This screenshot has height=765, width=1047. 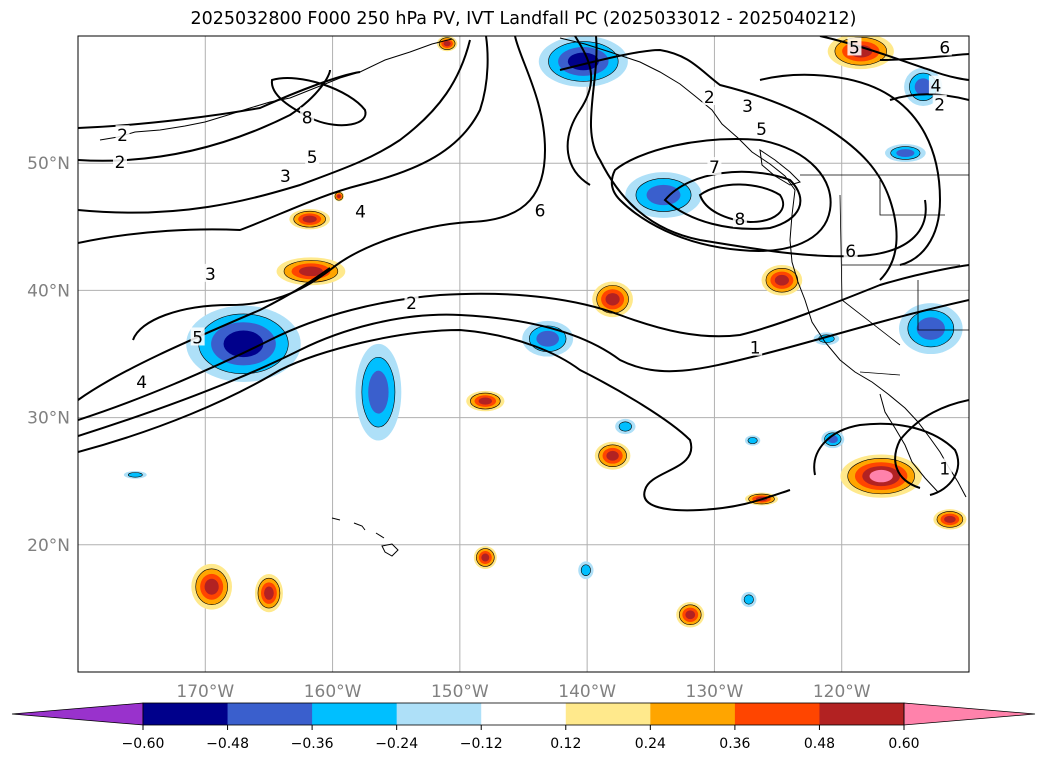 What do you see at coordinates (780, 167) in the screenshot?
I see `vancouver-island` at bounding box center [780, 167].